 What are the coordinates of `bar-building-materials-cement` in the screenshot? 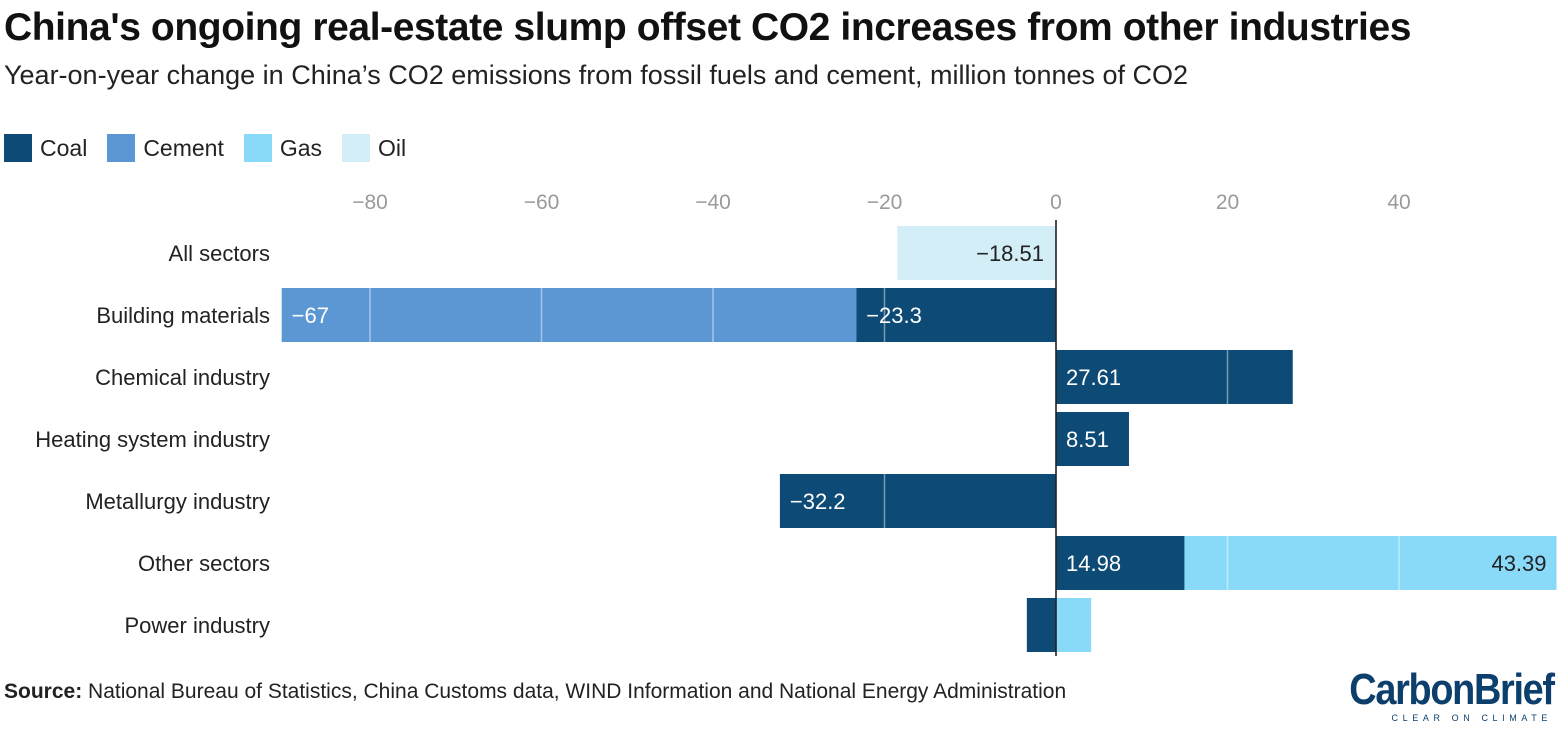 It's located at (569, 315).